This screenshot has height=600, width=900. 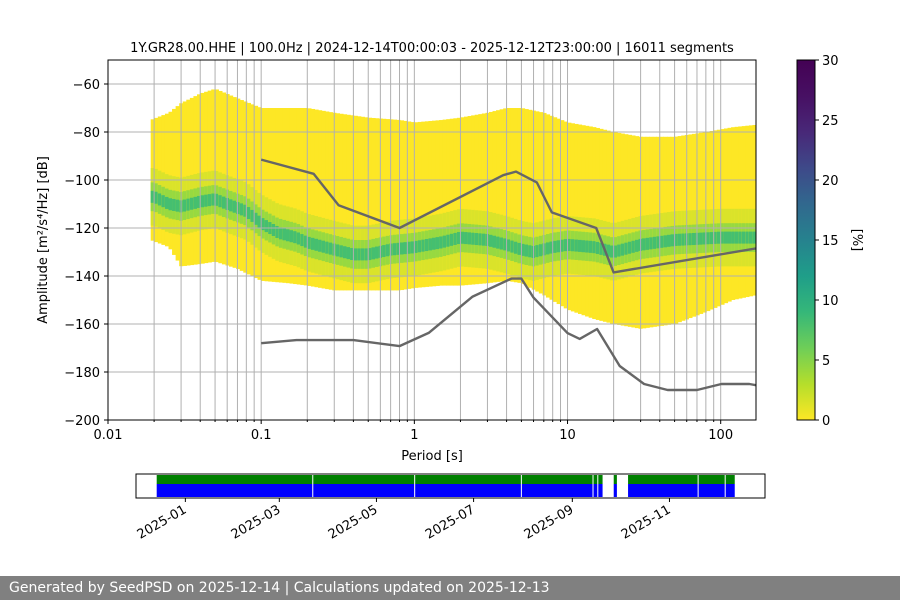 I want to click on colorbar-tick-label: 20, so click(x=830, y=181).